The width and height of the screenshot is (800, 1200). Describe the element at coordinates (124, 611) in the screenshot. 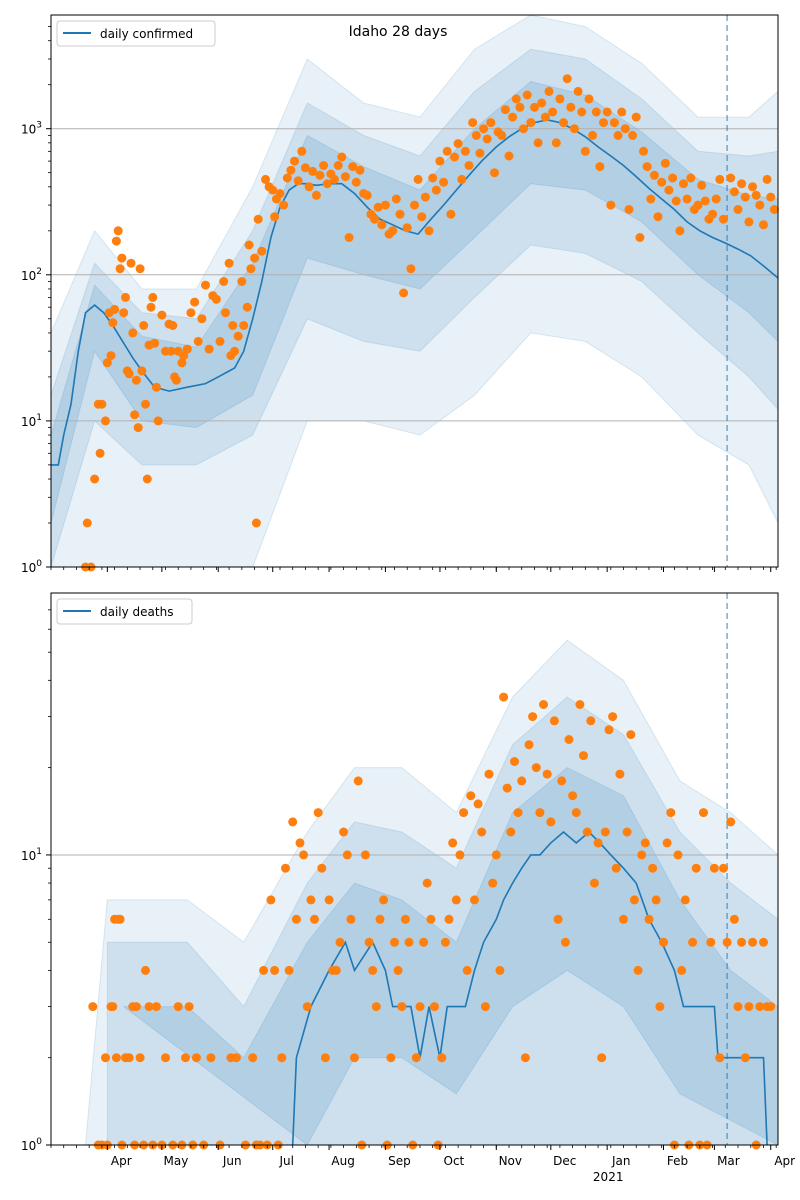

I see `legend: daily deaths` at that location.